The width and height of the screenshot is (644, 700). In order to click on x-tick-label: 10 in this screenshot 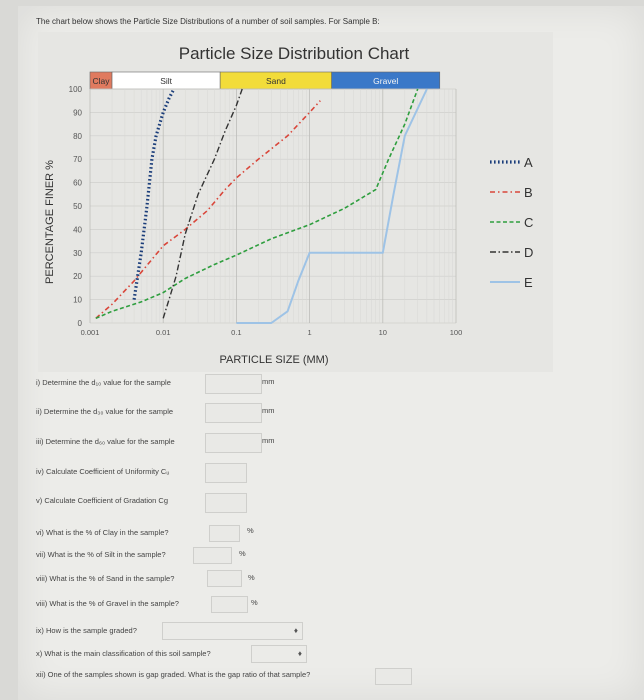, I will do `click(383, 332)`.